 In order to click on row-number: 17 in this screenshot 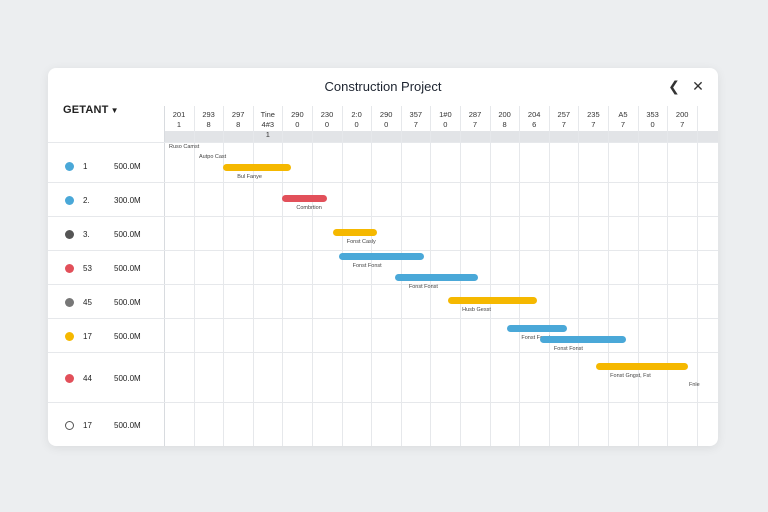, I will do `click(87, 425)`.